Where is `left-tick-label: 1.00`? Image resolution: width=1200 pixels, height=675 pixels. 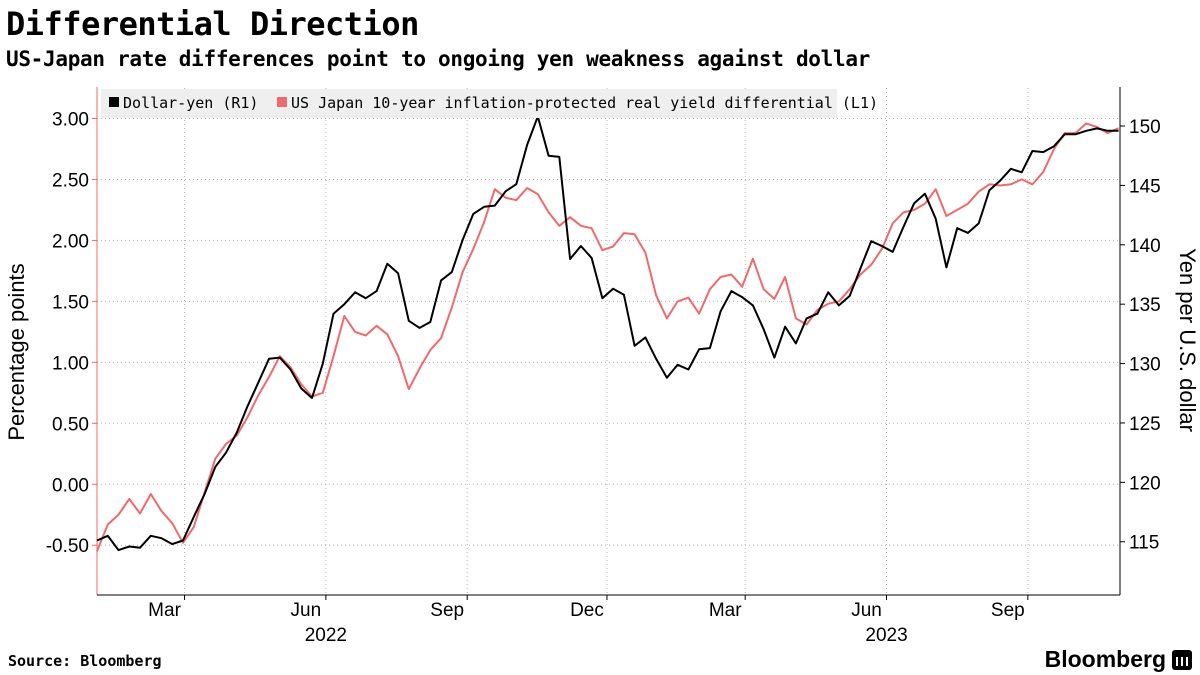
left-tick-label: 1.00 is located at coordinates (70, 363).